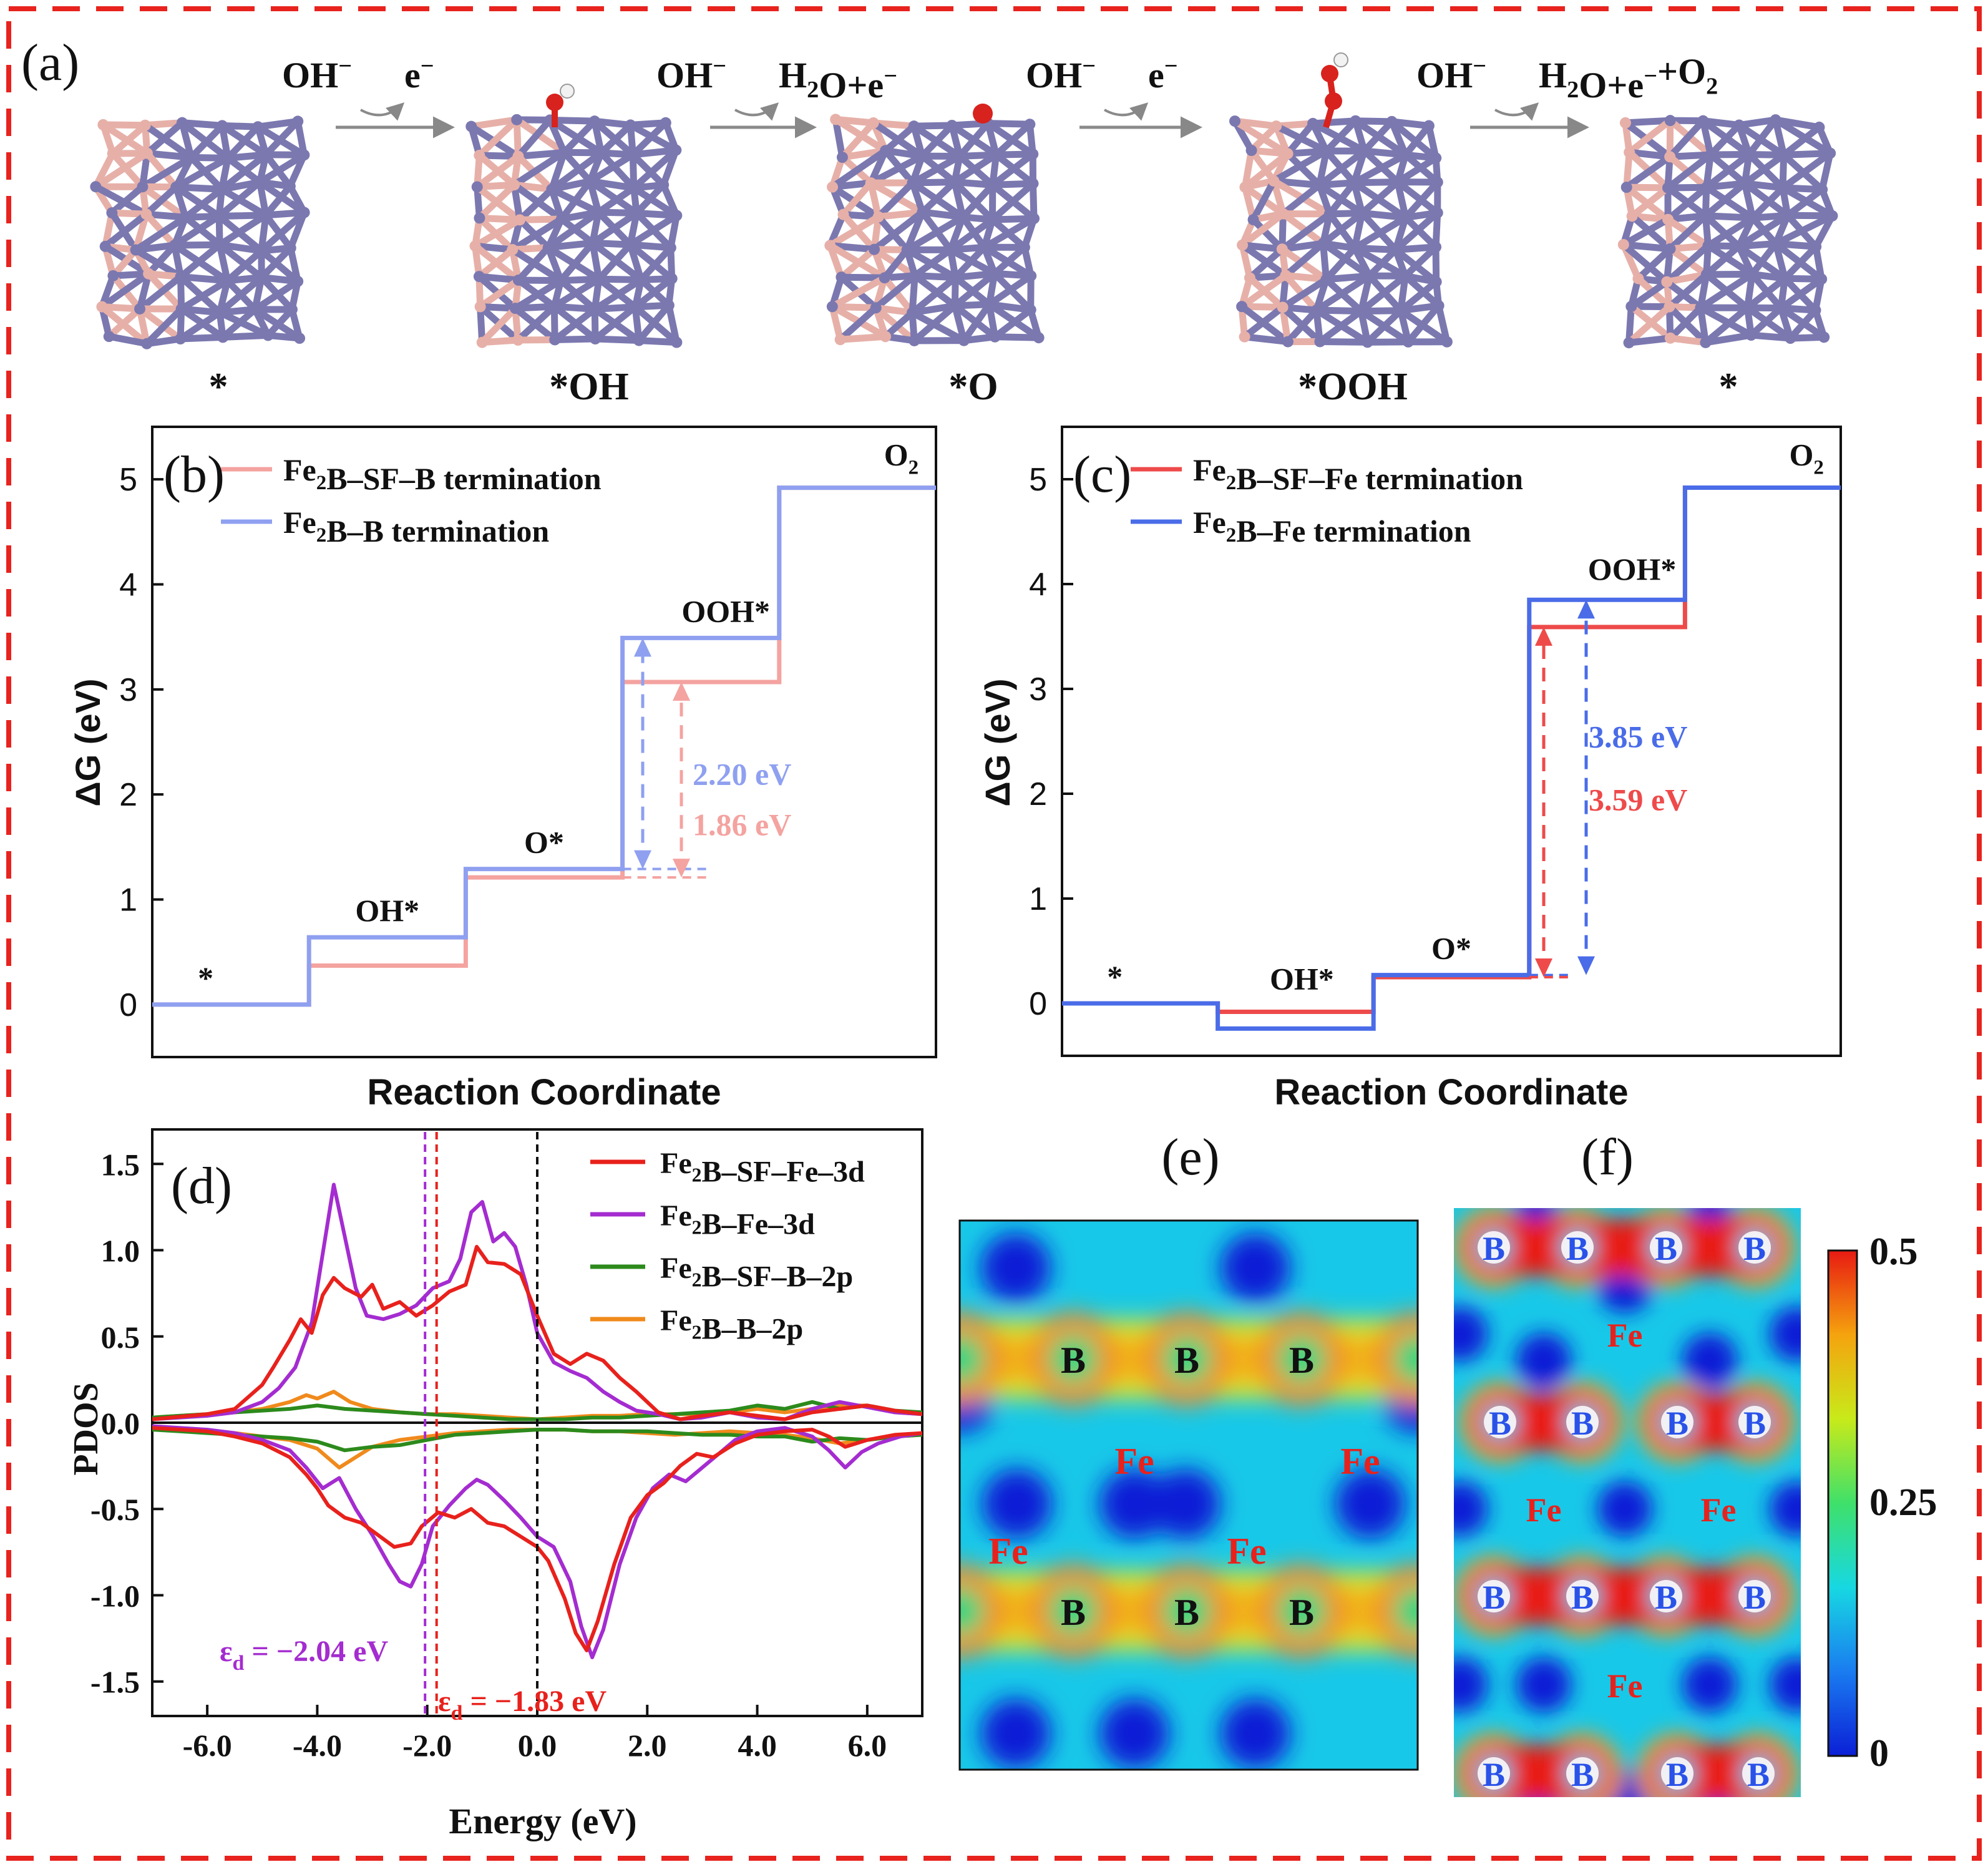 Image resolution: width=1988 pixels, height=1867 pixels. Describe the element at coordinates (757, 1746) in the screenshot. I see `x-tick-label: 4.0` at that location.